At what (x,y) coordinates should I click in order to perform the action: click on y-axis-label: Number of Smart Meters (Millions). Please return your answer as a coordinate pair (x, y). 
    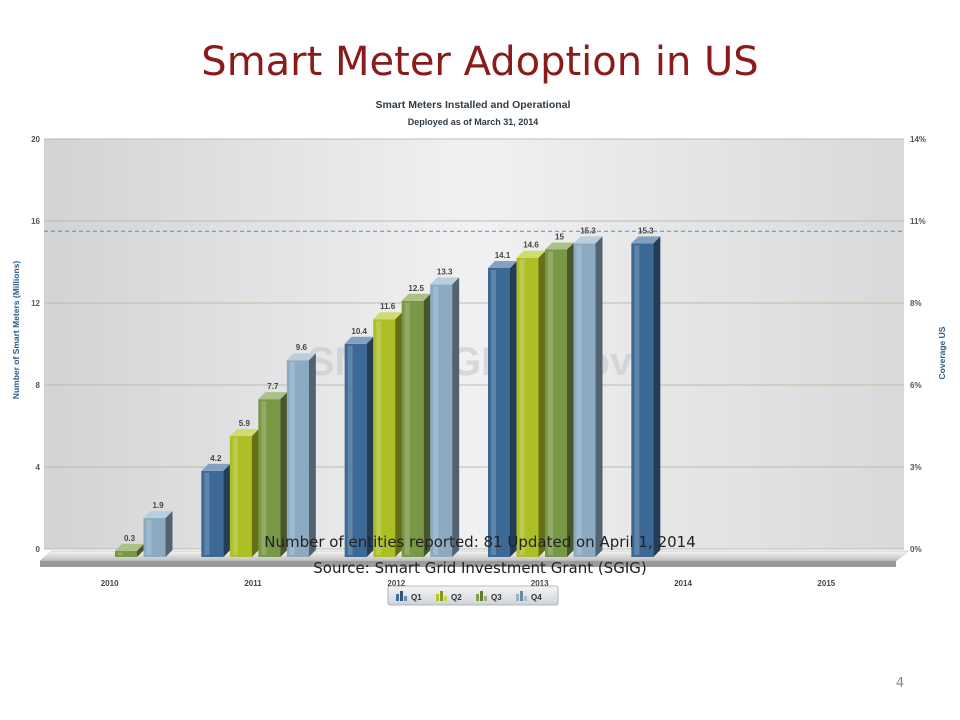
    Looking at the image, I should click on (16, 330).